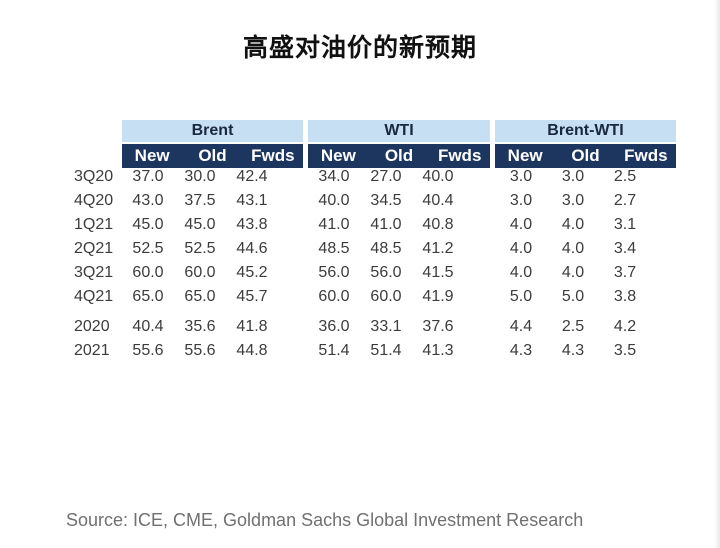  Describe the element at coordinates (252, 326) in the screenshot. I see `table-cell: 41.8` at that location.